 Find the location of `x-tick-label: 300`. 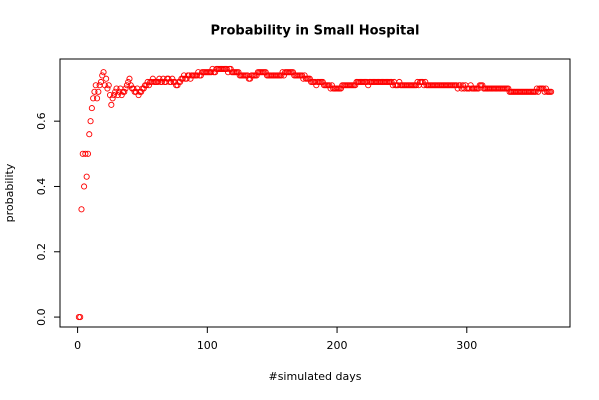

x-tick-label: 300 is located at coordinates (466, 345).